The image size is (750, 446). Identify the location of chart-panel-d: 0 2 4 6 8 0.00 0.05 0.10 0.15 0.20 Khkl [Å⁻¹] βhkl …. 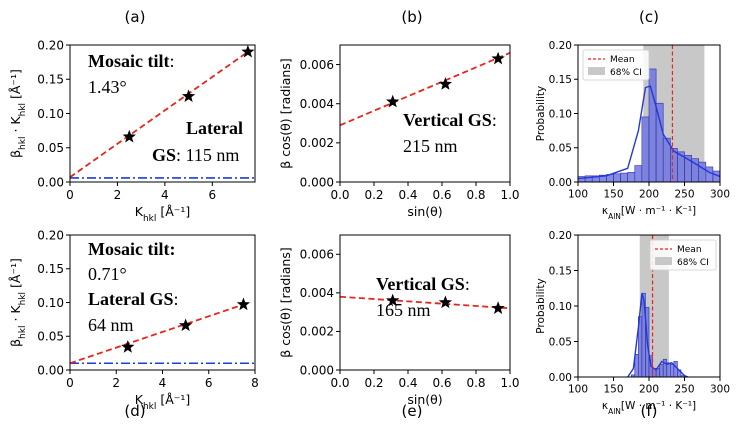
(133, 324).